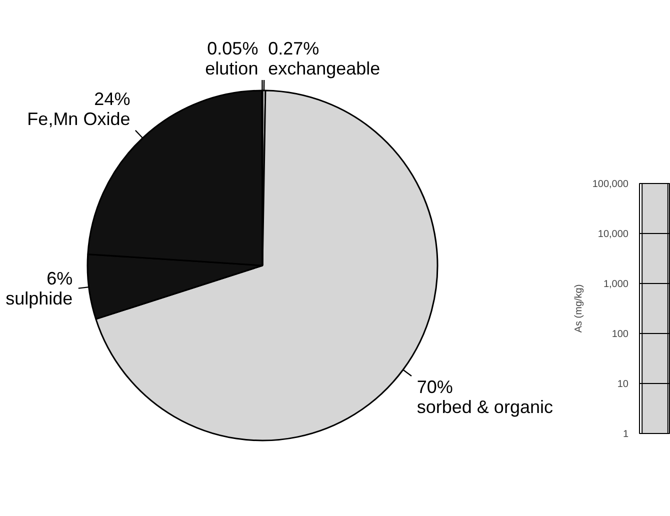 The image size is (670, 516). What do you see at coordinates (294, 48) in the screenshot?
I see `data-label: 0.27%` at bounding box center [294, 48].